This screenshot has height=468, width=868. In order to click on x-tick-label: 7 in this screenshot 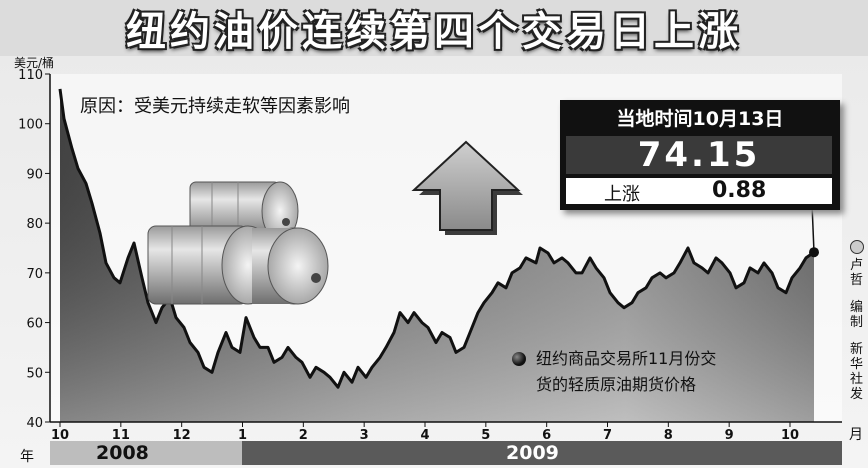, I will do `click(607, 435)`.